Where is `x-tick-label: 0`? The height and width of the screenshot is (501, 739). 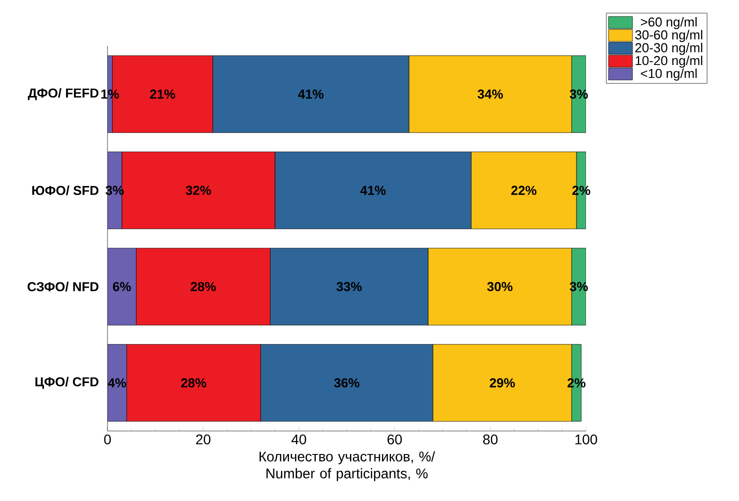 x-tick-label: 0 is located at coordinates (107, 439).